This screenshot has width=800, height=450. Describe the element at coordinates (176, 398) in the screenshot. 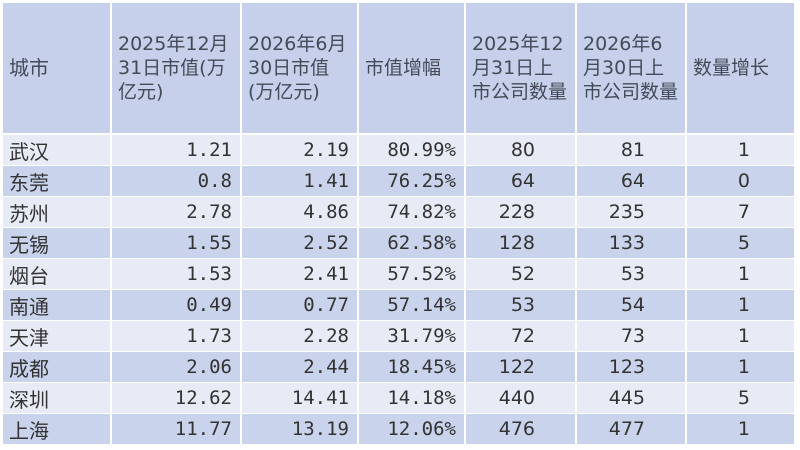

I see `market-cap-2025-cell: 12.62` at that location.